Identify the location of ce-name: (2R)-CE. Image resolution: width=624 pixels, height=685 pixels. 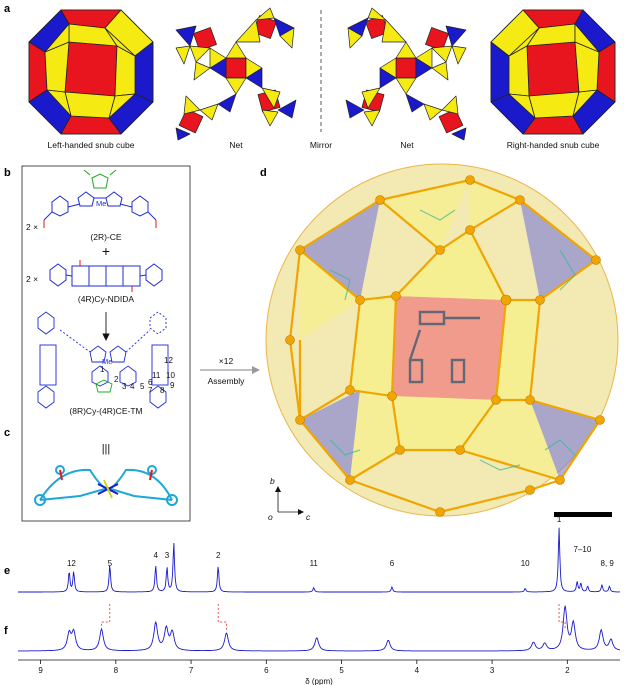
(105, 237).